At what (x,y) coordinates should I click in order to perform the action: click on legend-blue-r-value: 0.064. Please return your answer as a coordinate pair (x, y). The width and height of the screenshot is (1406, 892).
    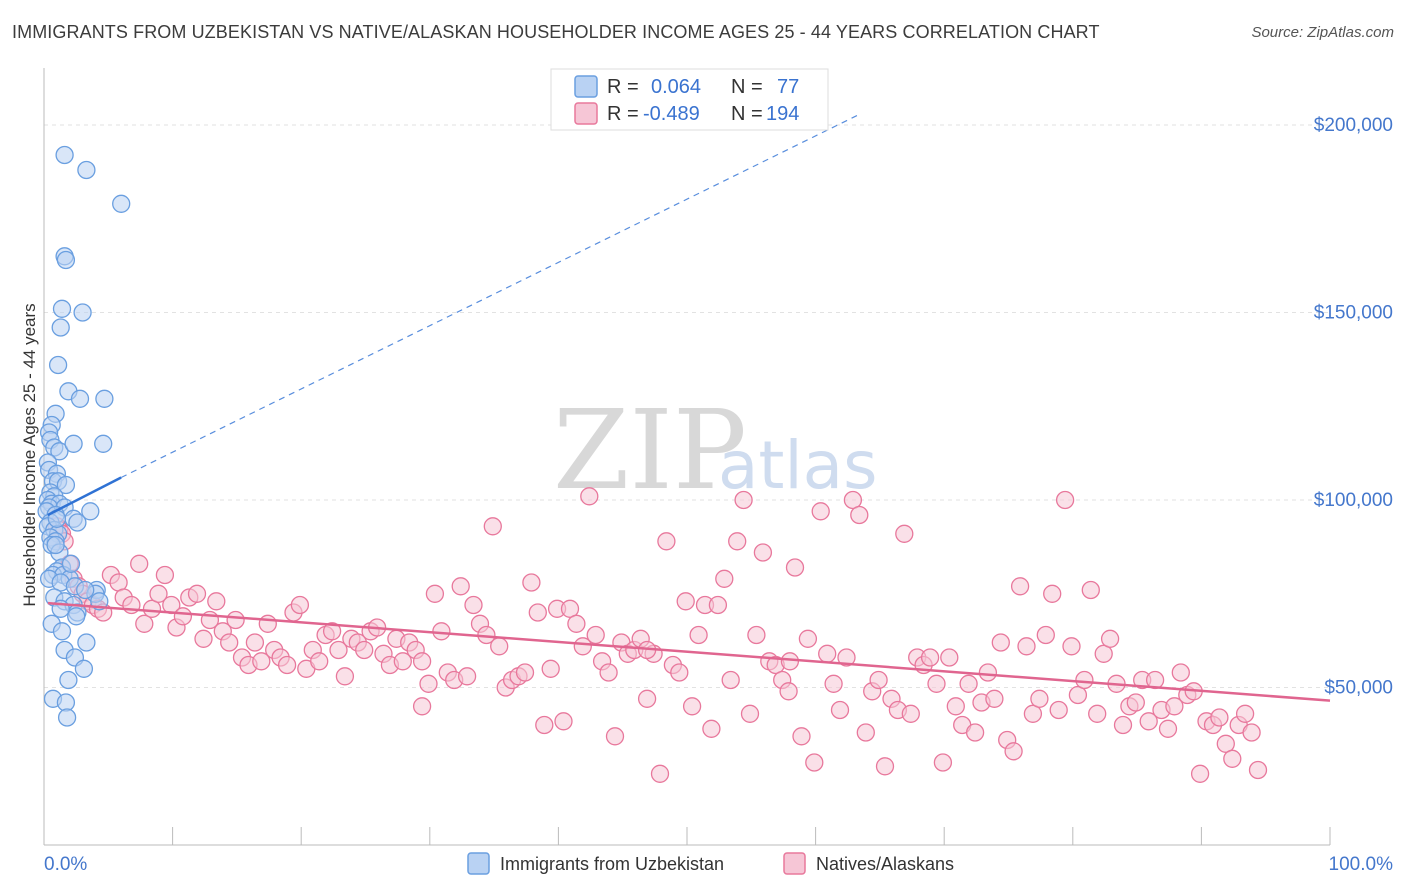
    Looking at the image, I should click on (676, 87).